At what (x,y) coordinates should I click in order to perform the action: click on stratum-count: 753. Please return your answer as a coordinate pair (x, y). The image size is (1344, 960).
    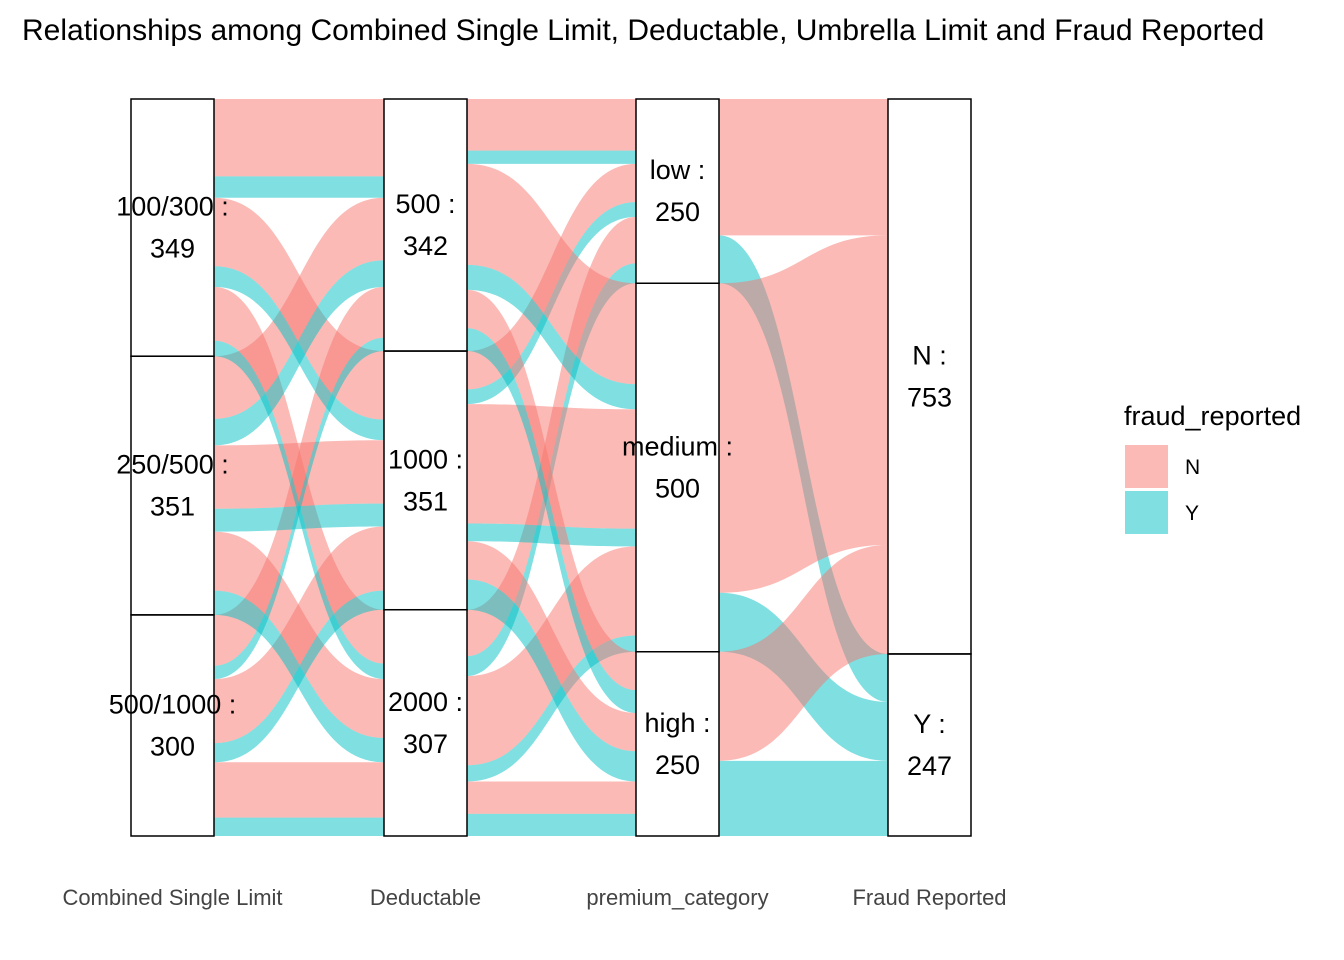
    Looking at the image, I should click on (929, 397).